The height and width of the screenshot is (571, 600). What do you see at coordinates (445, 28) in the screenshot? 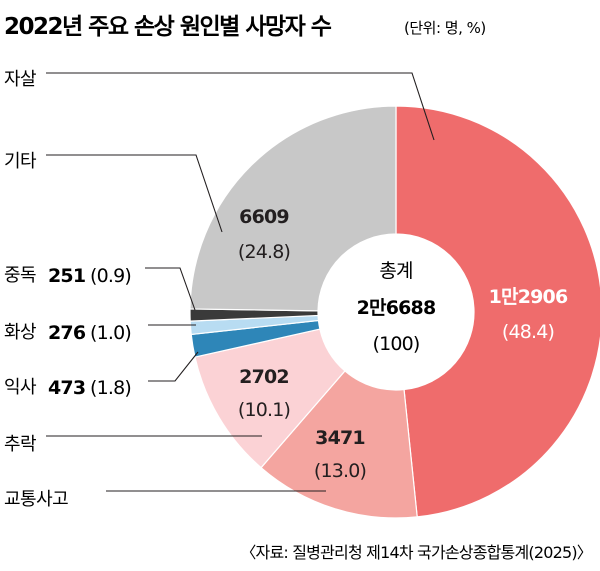
I see `unit-note: (단위: 명, %)` at bounding box center [445, 28].